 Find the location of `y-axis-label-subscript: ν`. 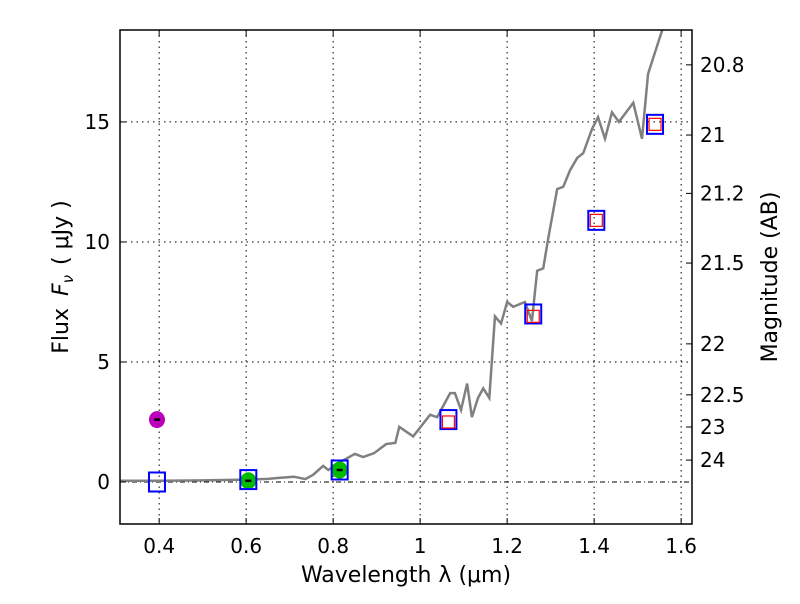

y-axis-label-subscript: ν is located at coordinates (68, 279).